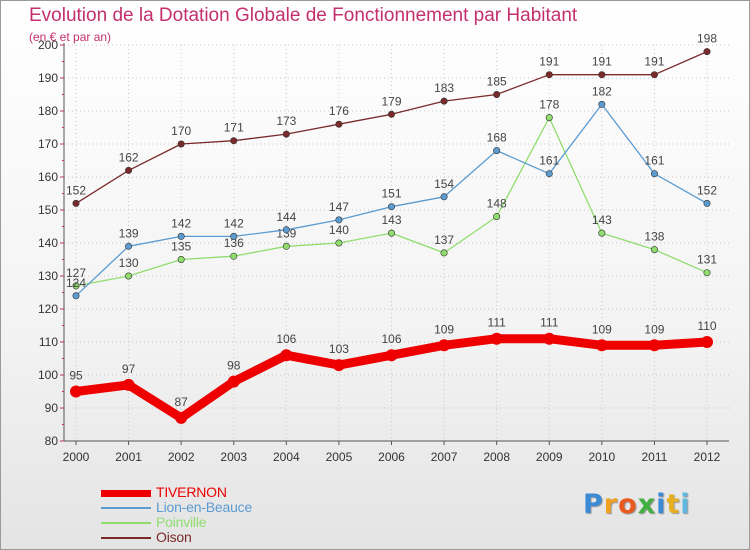  I want to click on y-tick-label-10: 180, so click(48, 111).